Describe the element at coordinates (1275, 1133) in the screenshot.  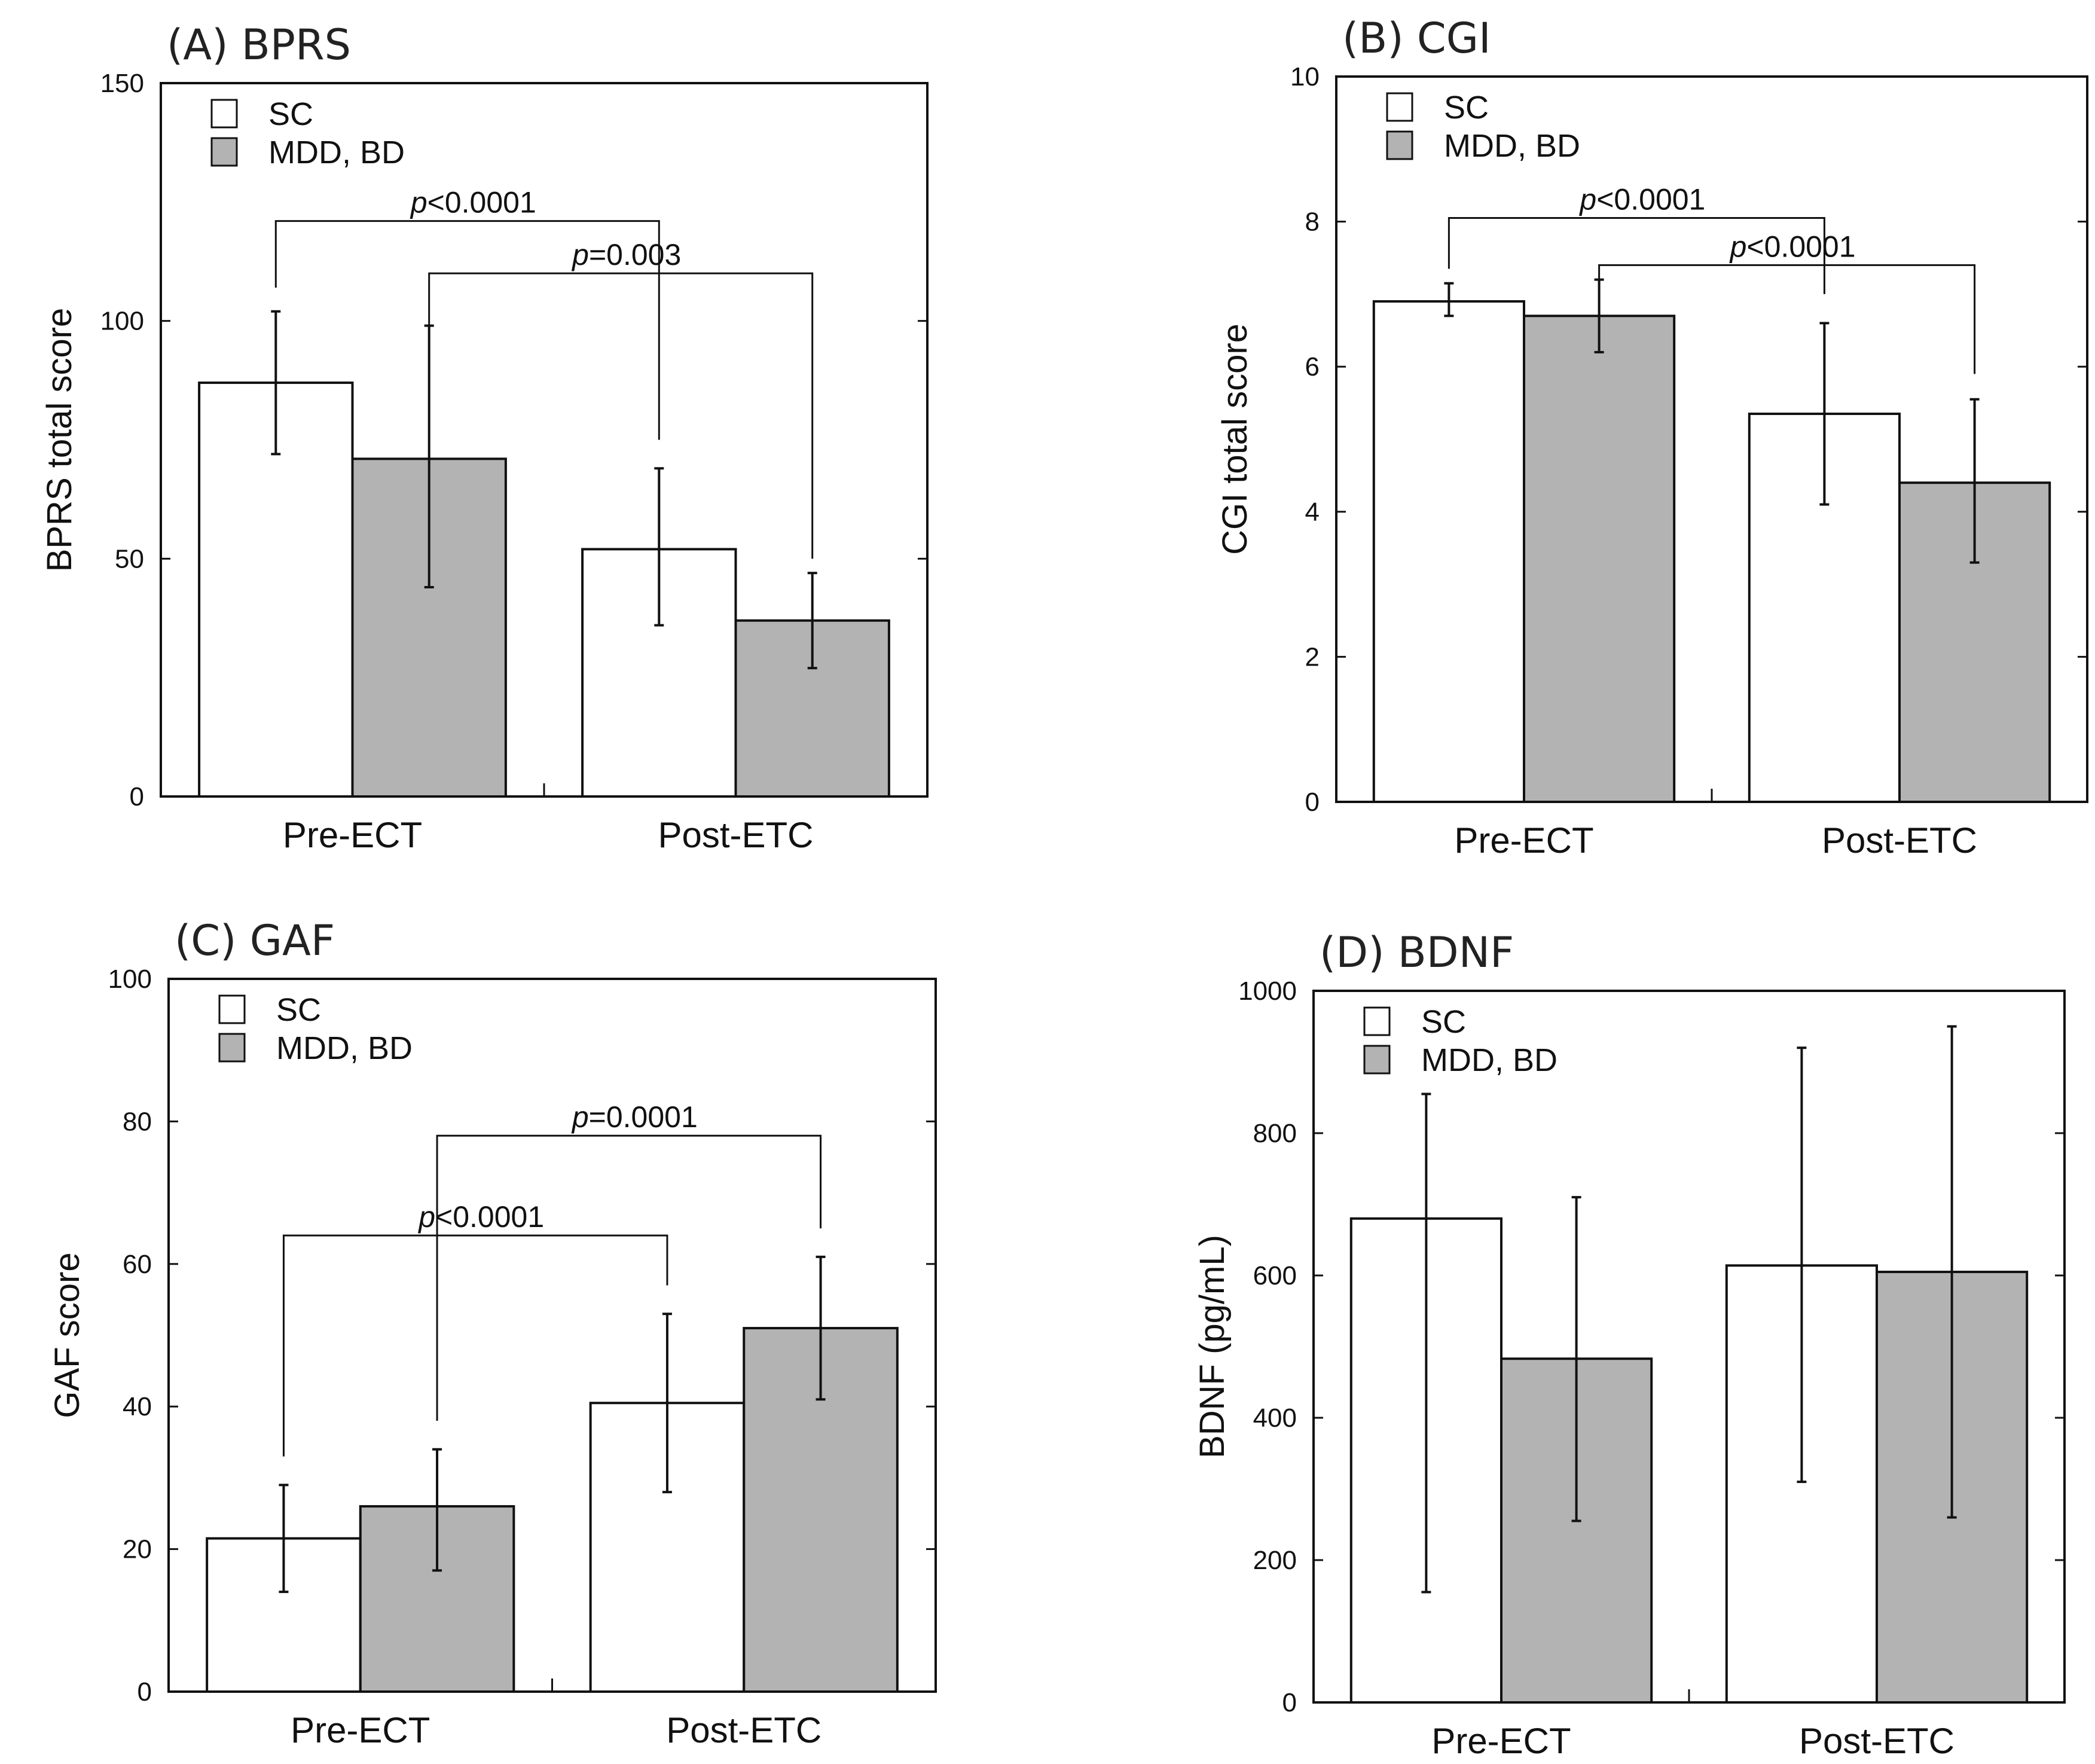
I see `y-tick-label: 800` at that location.